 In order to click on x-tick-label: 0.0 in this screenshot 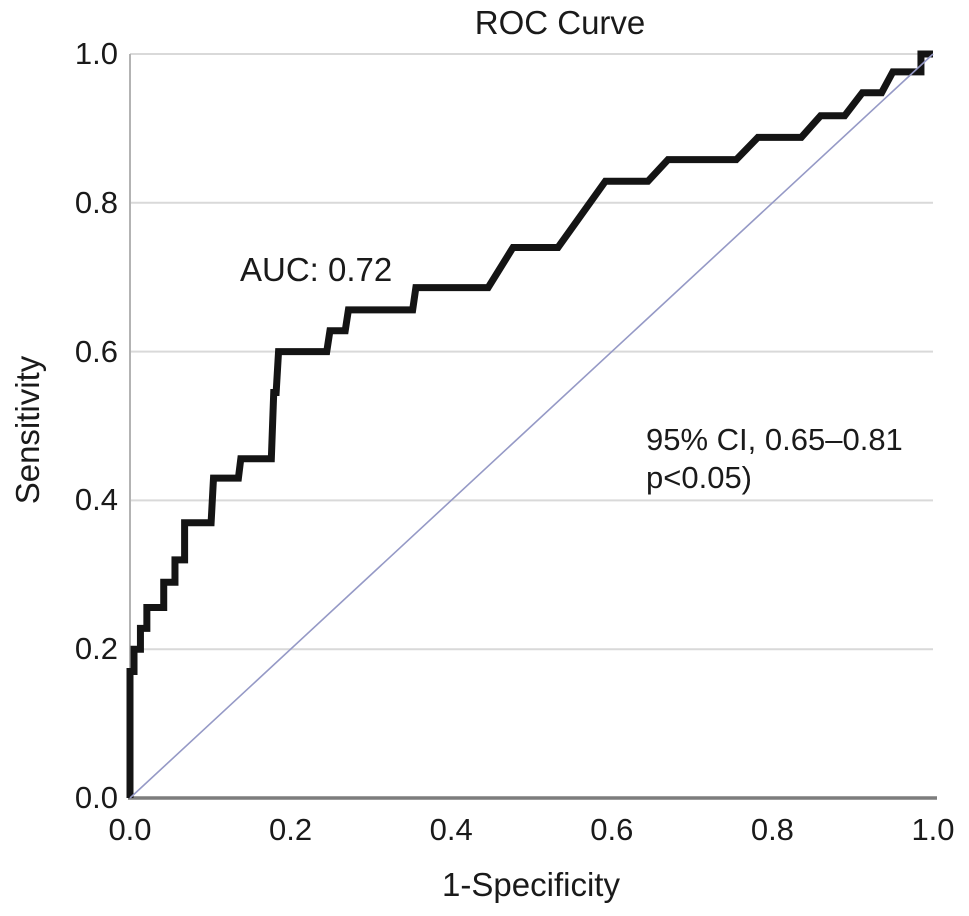, I will do `click(130, 829)`.